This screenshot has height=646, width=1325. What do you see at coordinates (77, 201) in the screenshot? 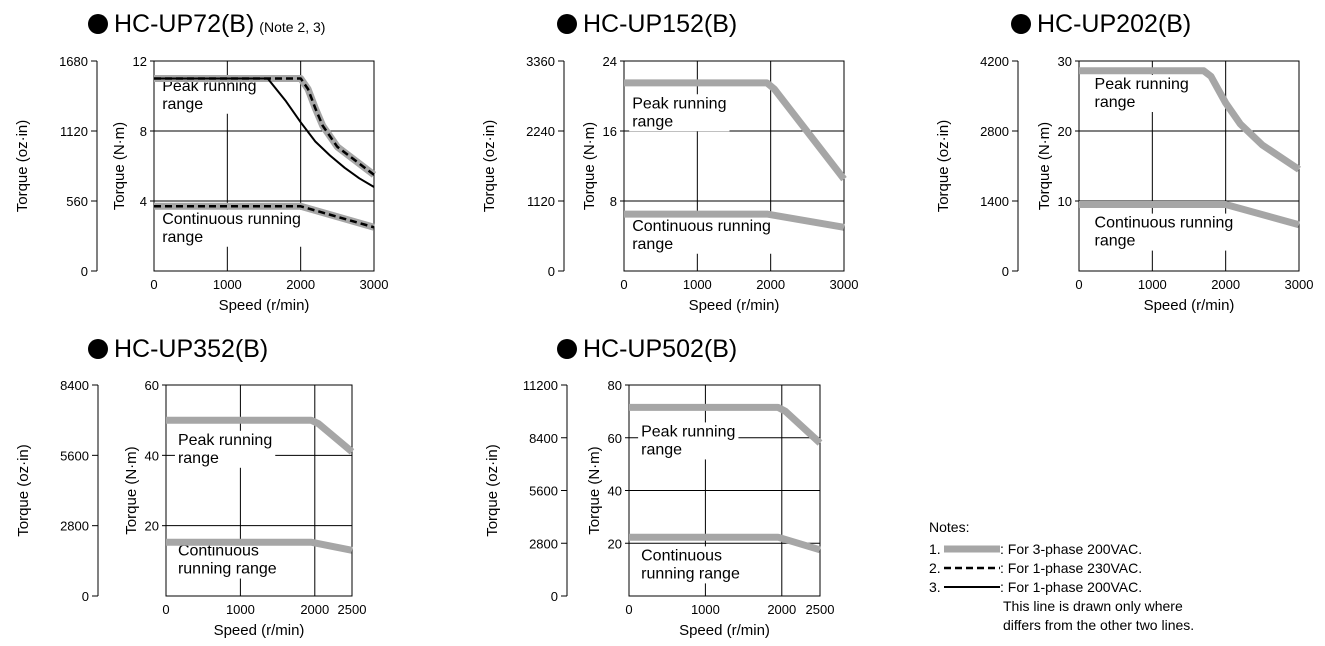
I see `y2-tick-label: 560` at bounding box center [77, 201].